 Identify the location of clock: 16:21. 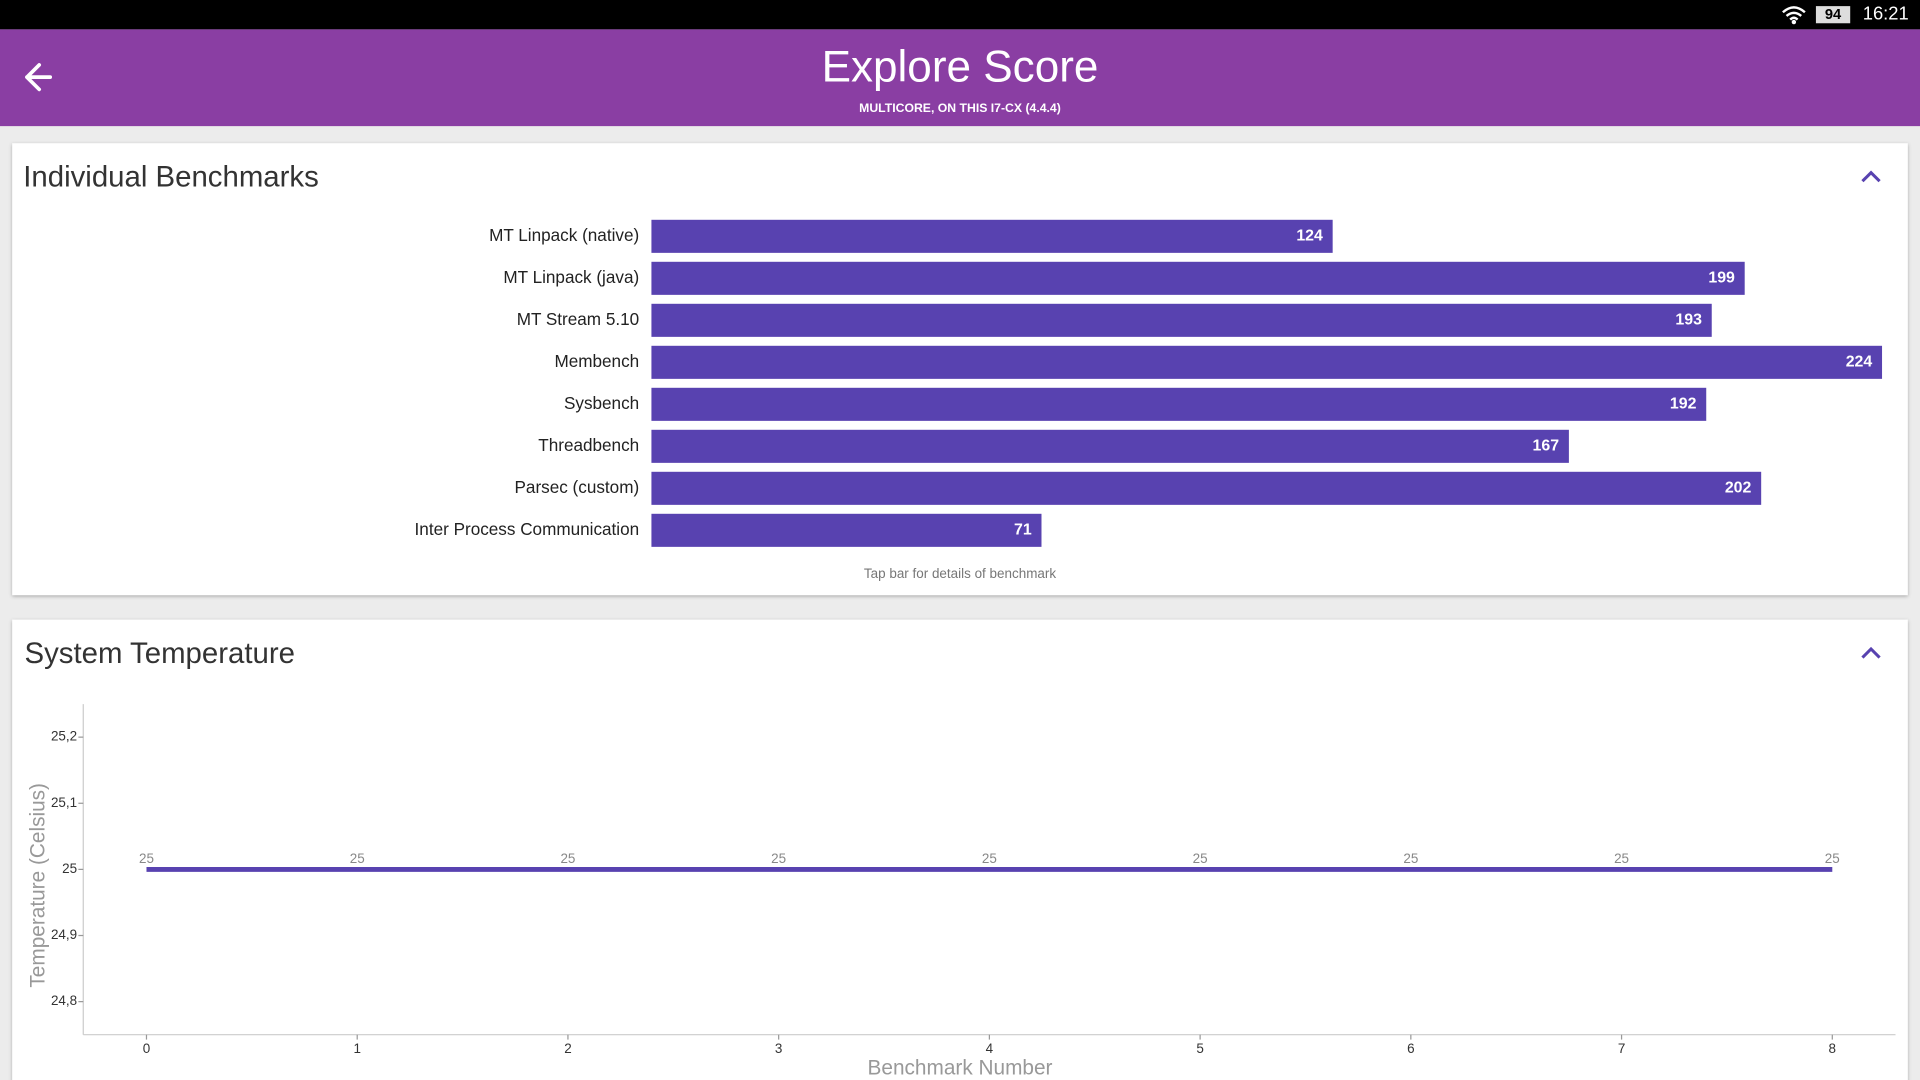
(1886, 13).